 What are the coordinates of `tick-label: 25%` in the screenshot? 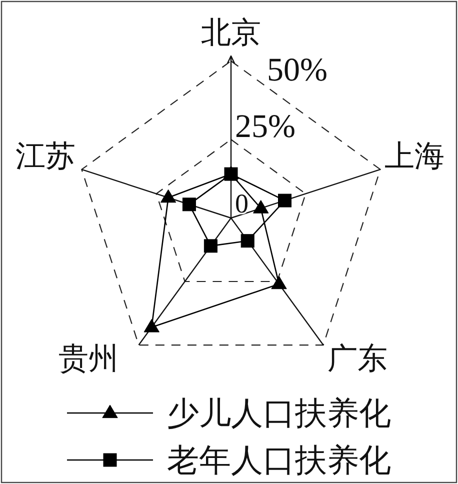 It's located at (265, 127).